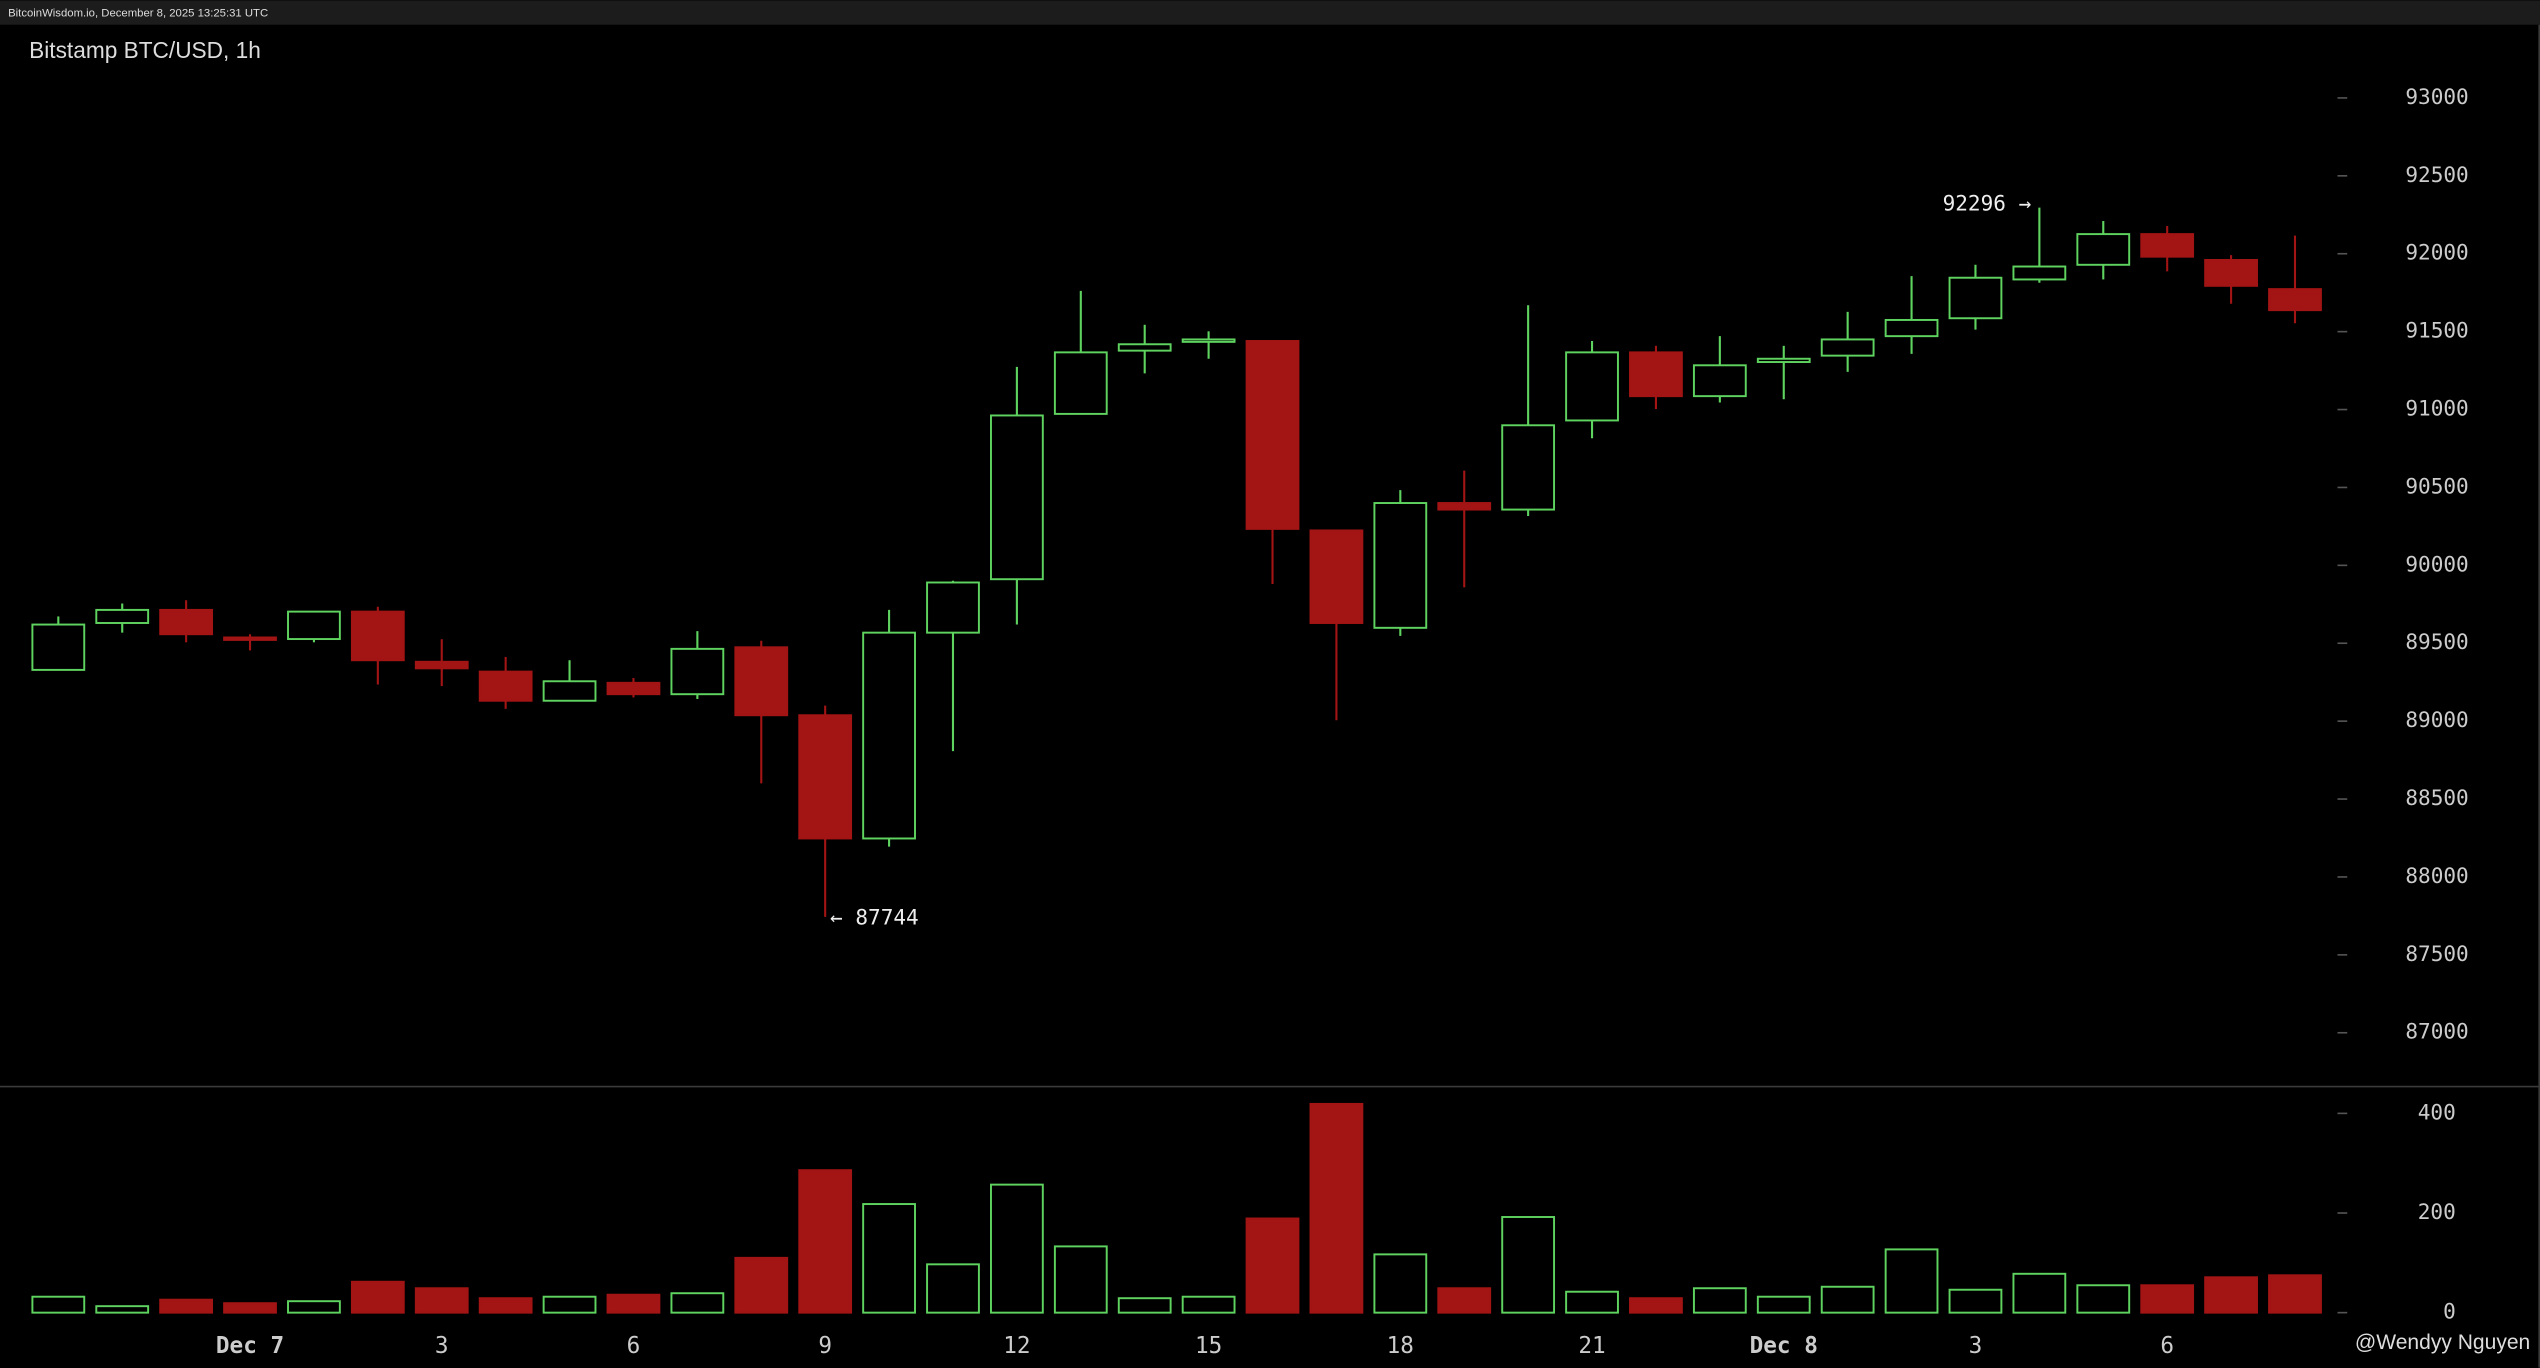  Describe the element at coordinates (2436, 252) in the screenshot. I see `y-tick-label: 92000` at that location.